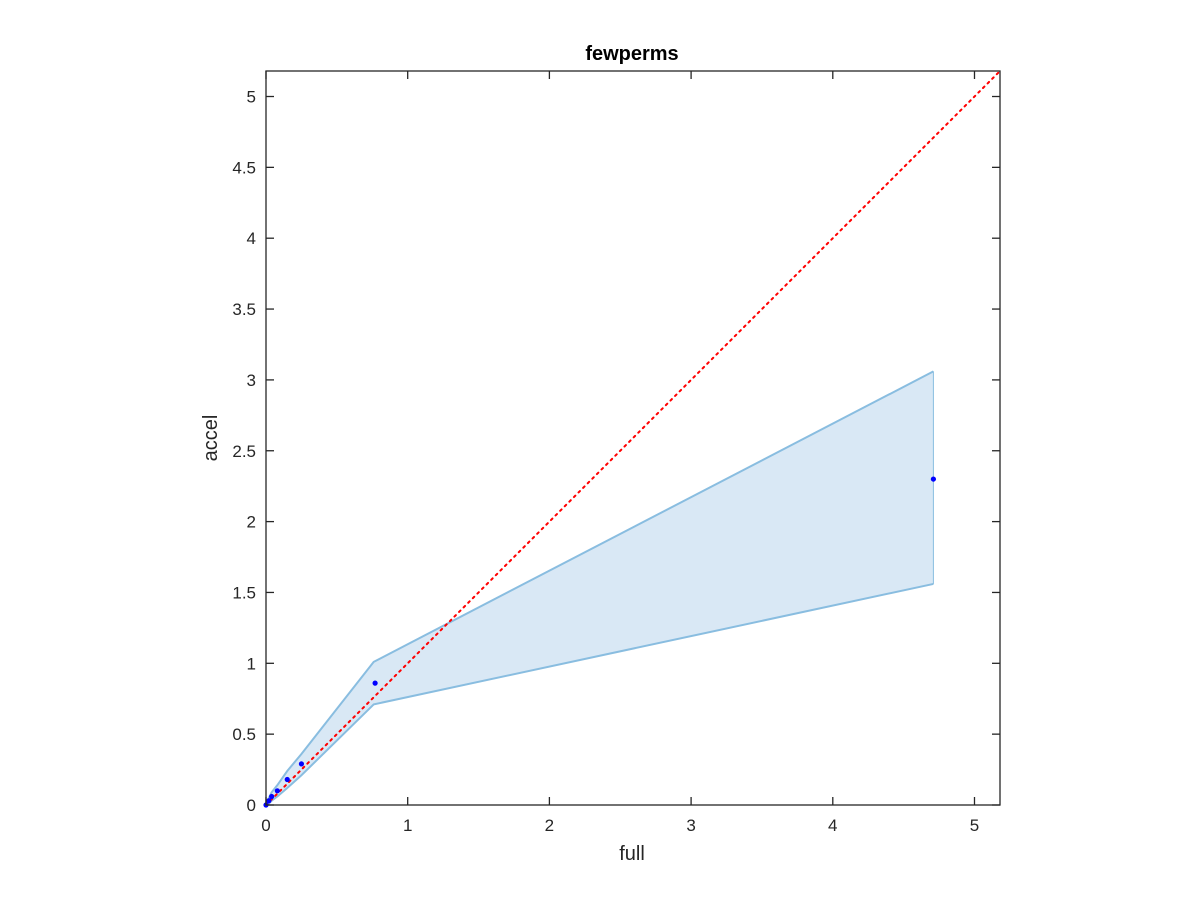 The height and width of the screenshot is (900, 1200). Describe the element at coordinates (251, 380) in the screenshot. I see `y-tick-label: 3` at that location.